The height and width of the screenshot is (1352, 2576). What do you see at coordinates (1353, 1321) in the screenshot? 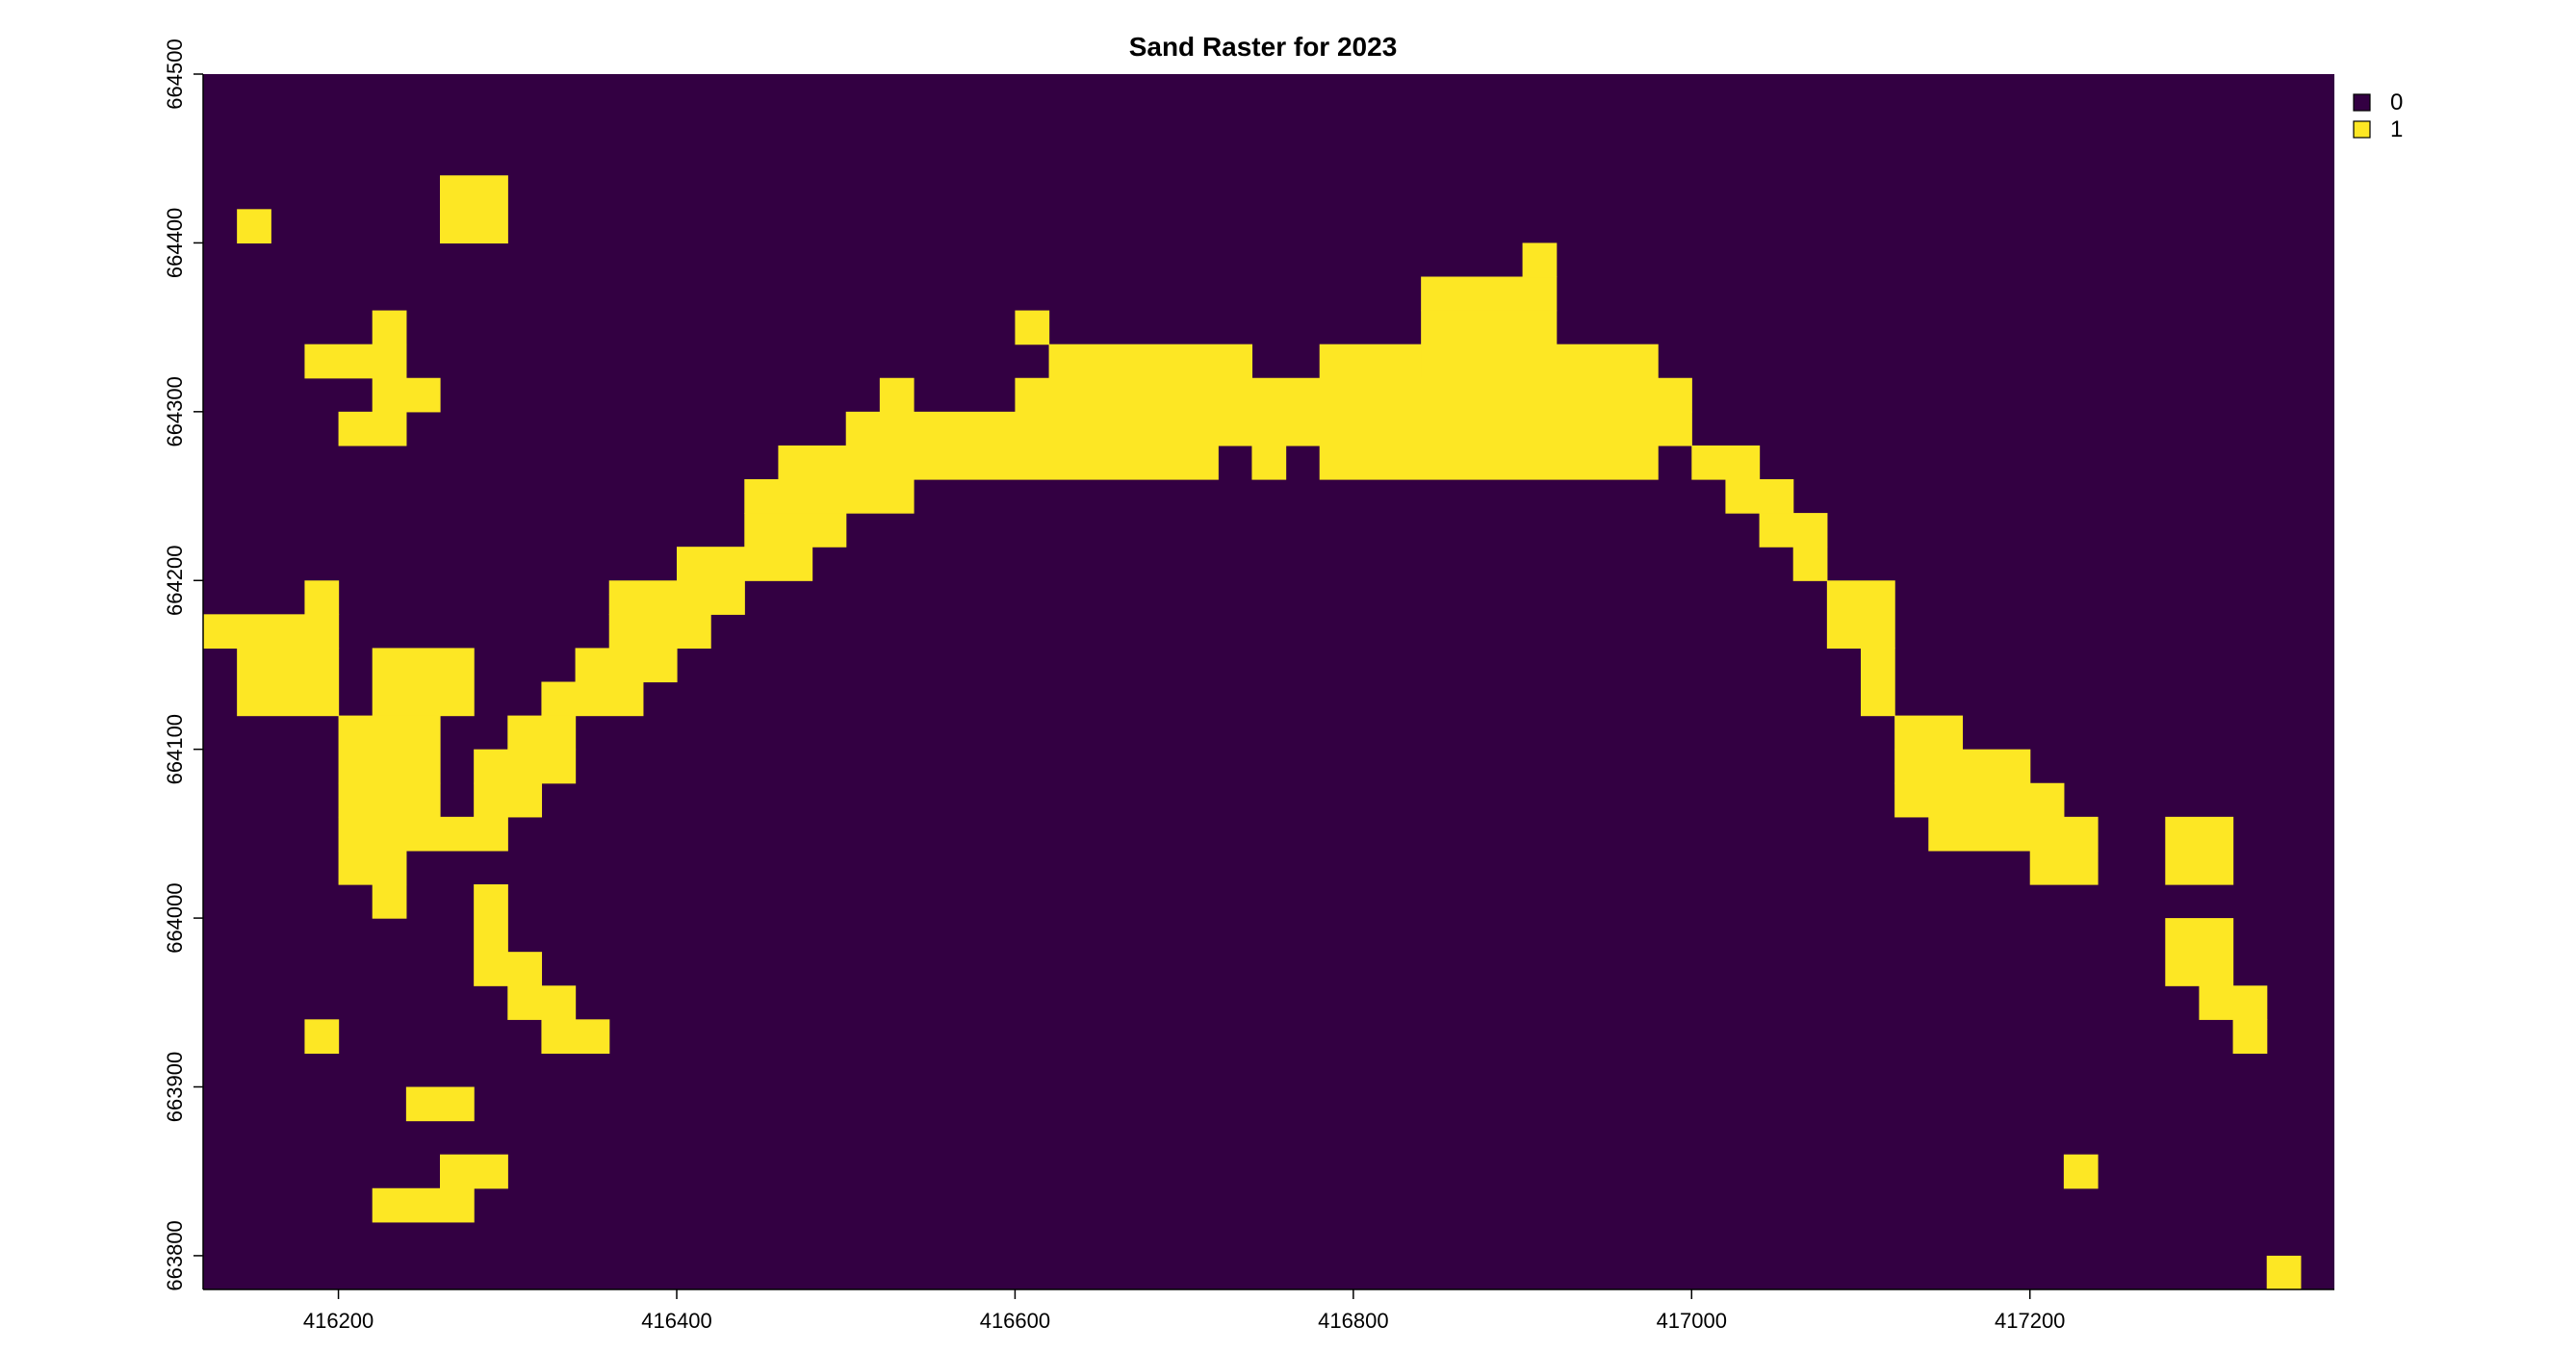
I see `x-tick-label: 416800` at bounding box center [1353, 1321].